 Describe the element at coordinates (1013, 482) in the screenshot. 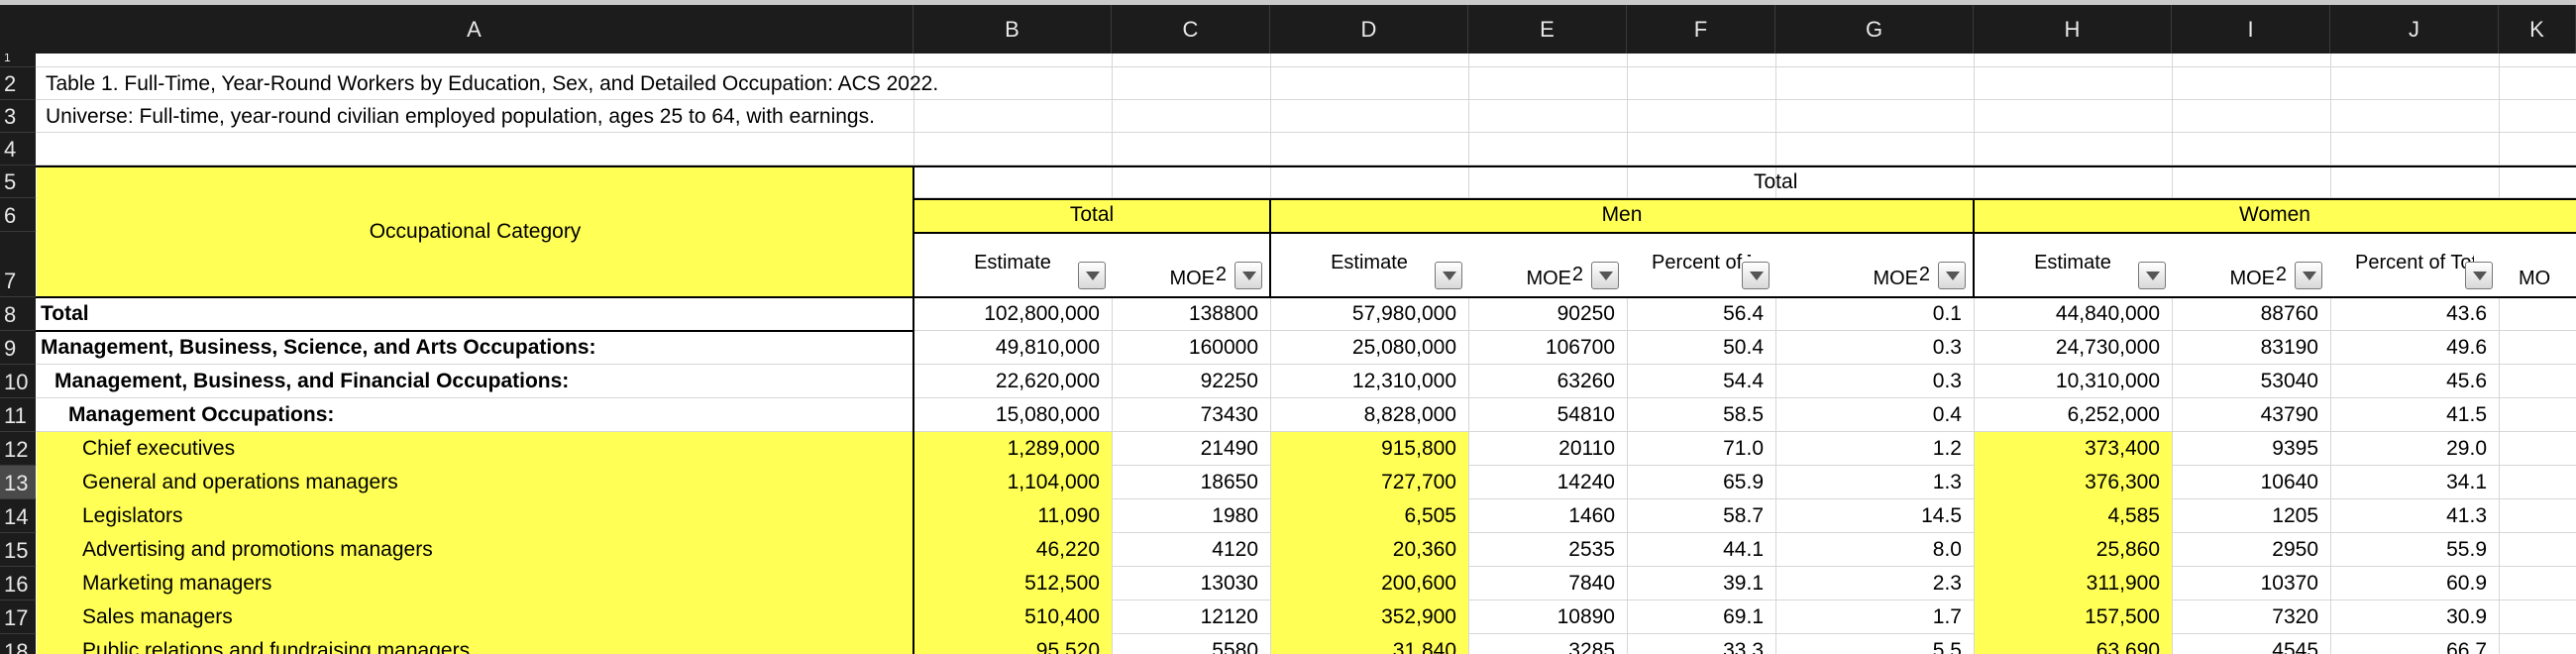

I see `data-cell: 1,104,000` at that location.